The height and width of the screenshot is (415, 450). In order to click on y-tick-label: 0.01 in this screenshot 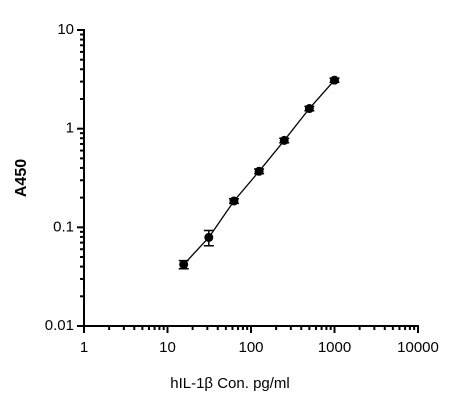, I will do `click(59, 325)`.